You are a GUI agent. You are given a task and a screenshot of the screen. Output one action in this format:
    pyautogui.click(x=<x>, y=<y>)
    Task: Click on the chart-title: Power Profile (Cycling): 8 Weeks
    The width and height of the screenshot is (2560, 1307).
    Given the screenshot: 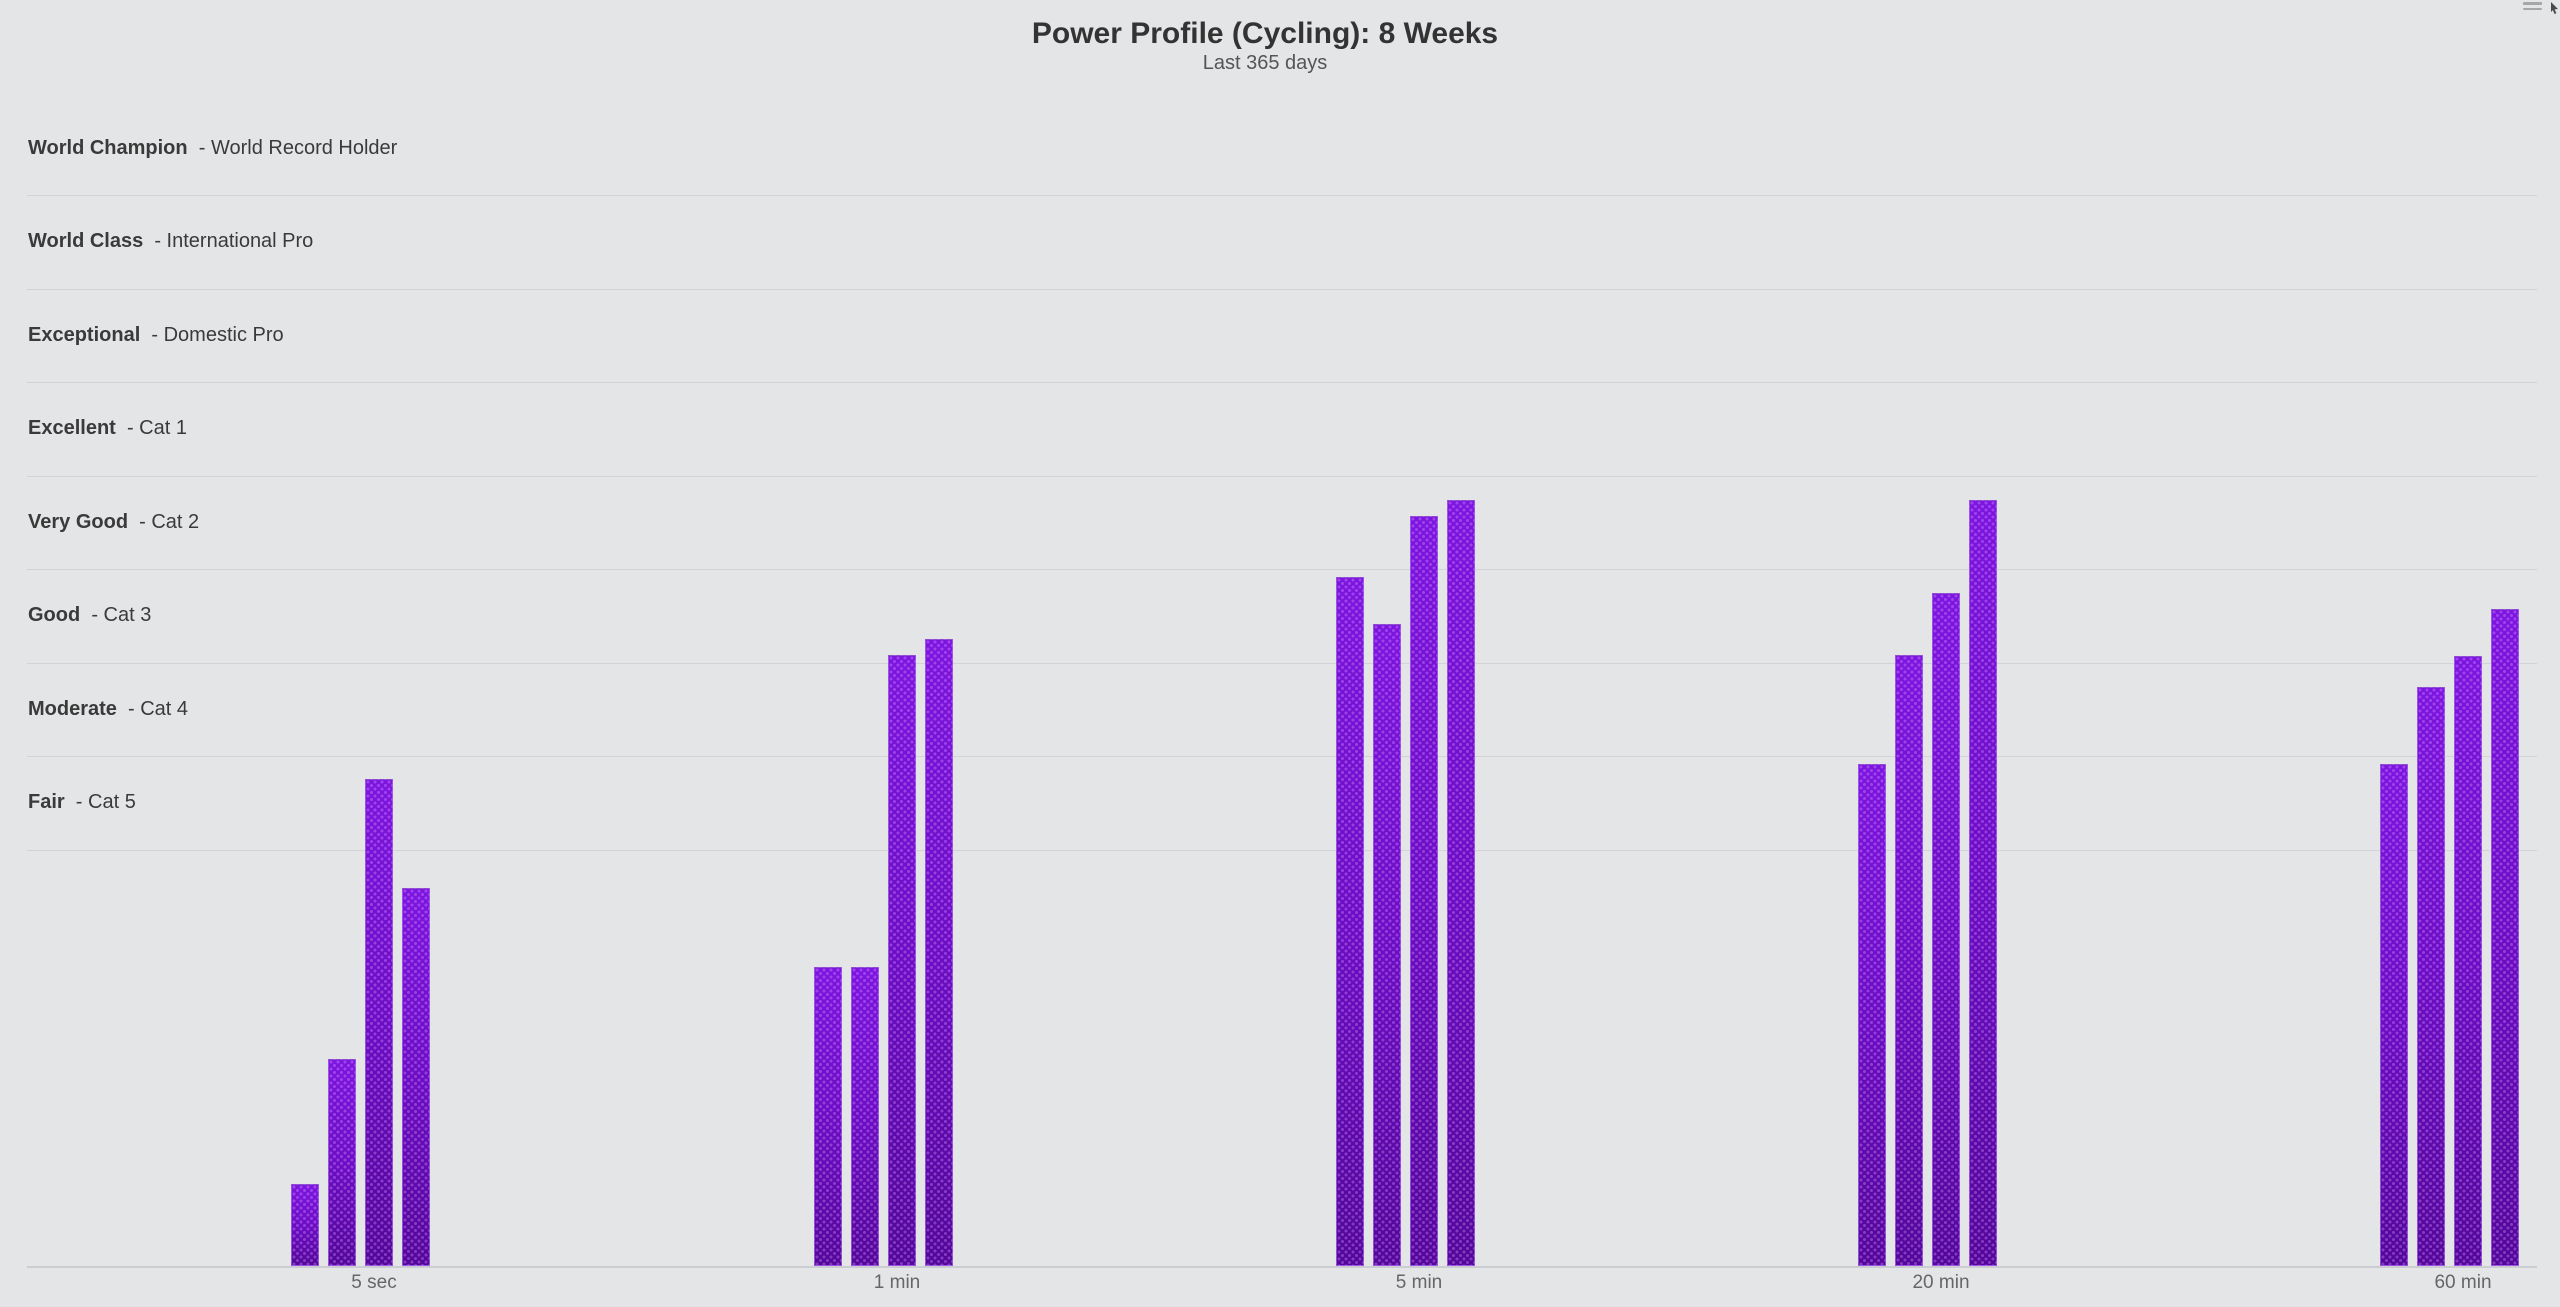 What is the action you would take?
    pyautogui.click(x=1265, y=33)
    